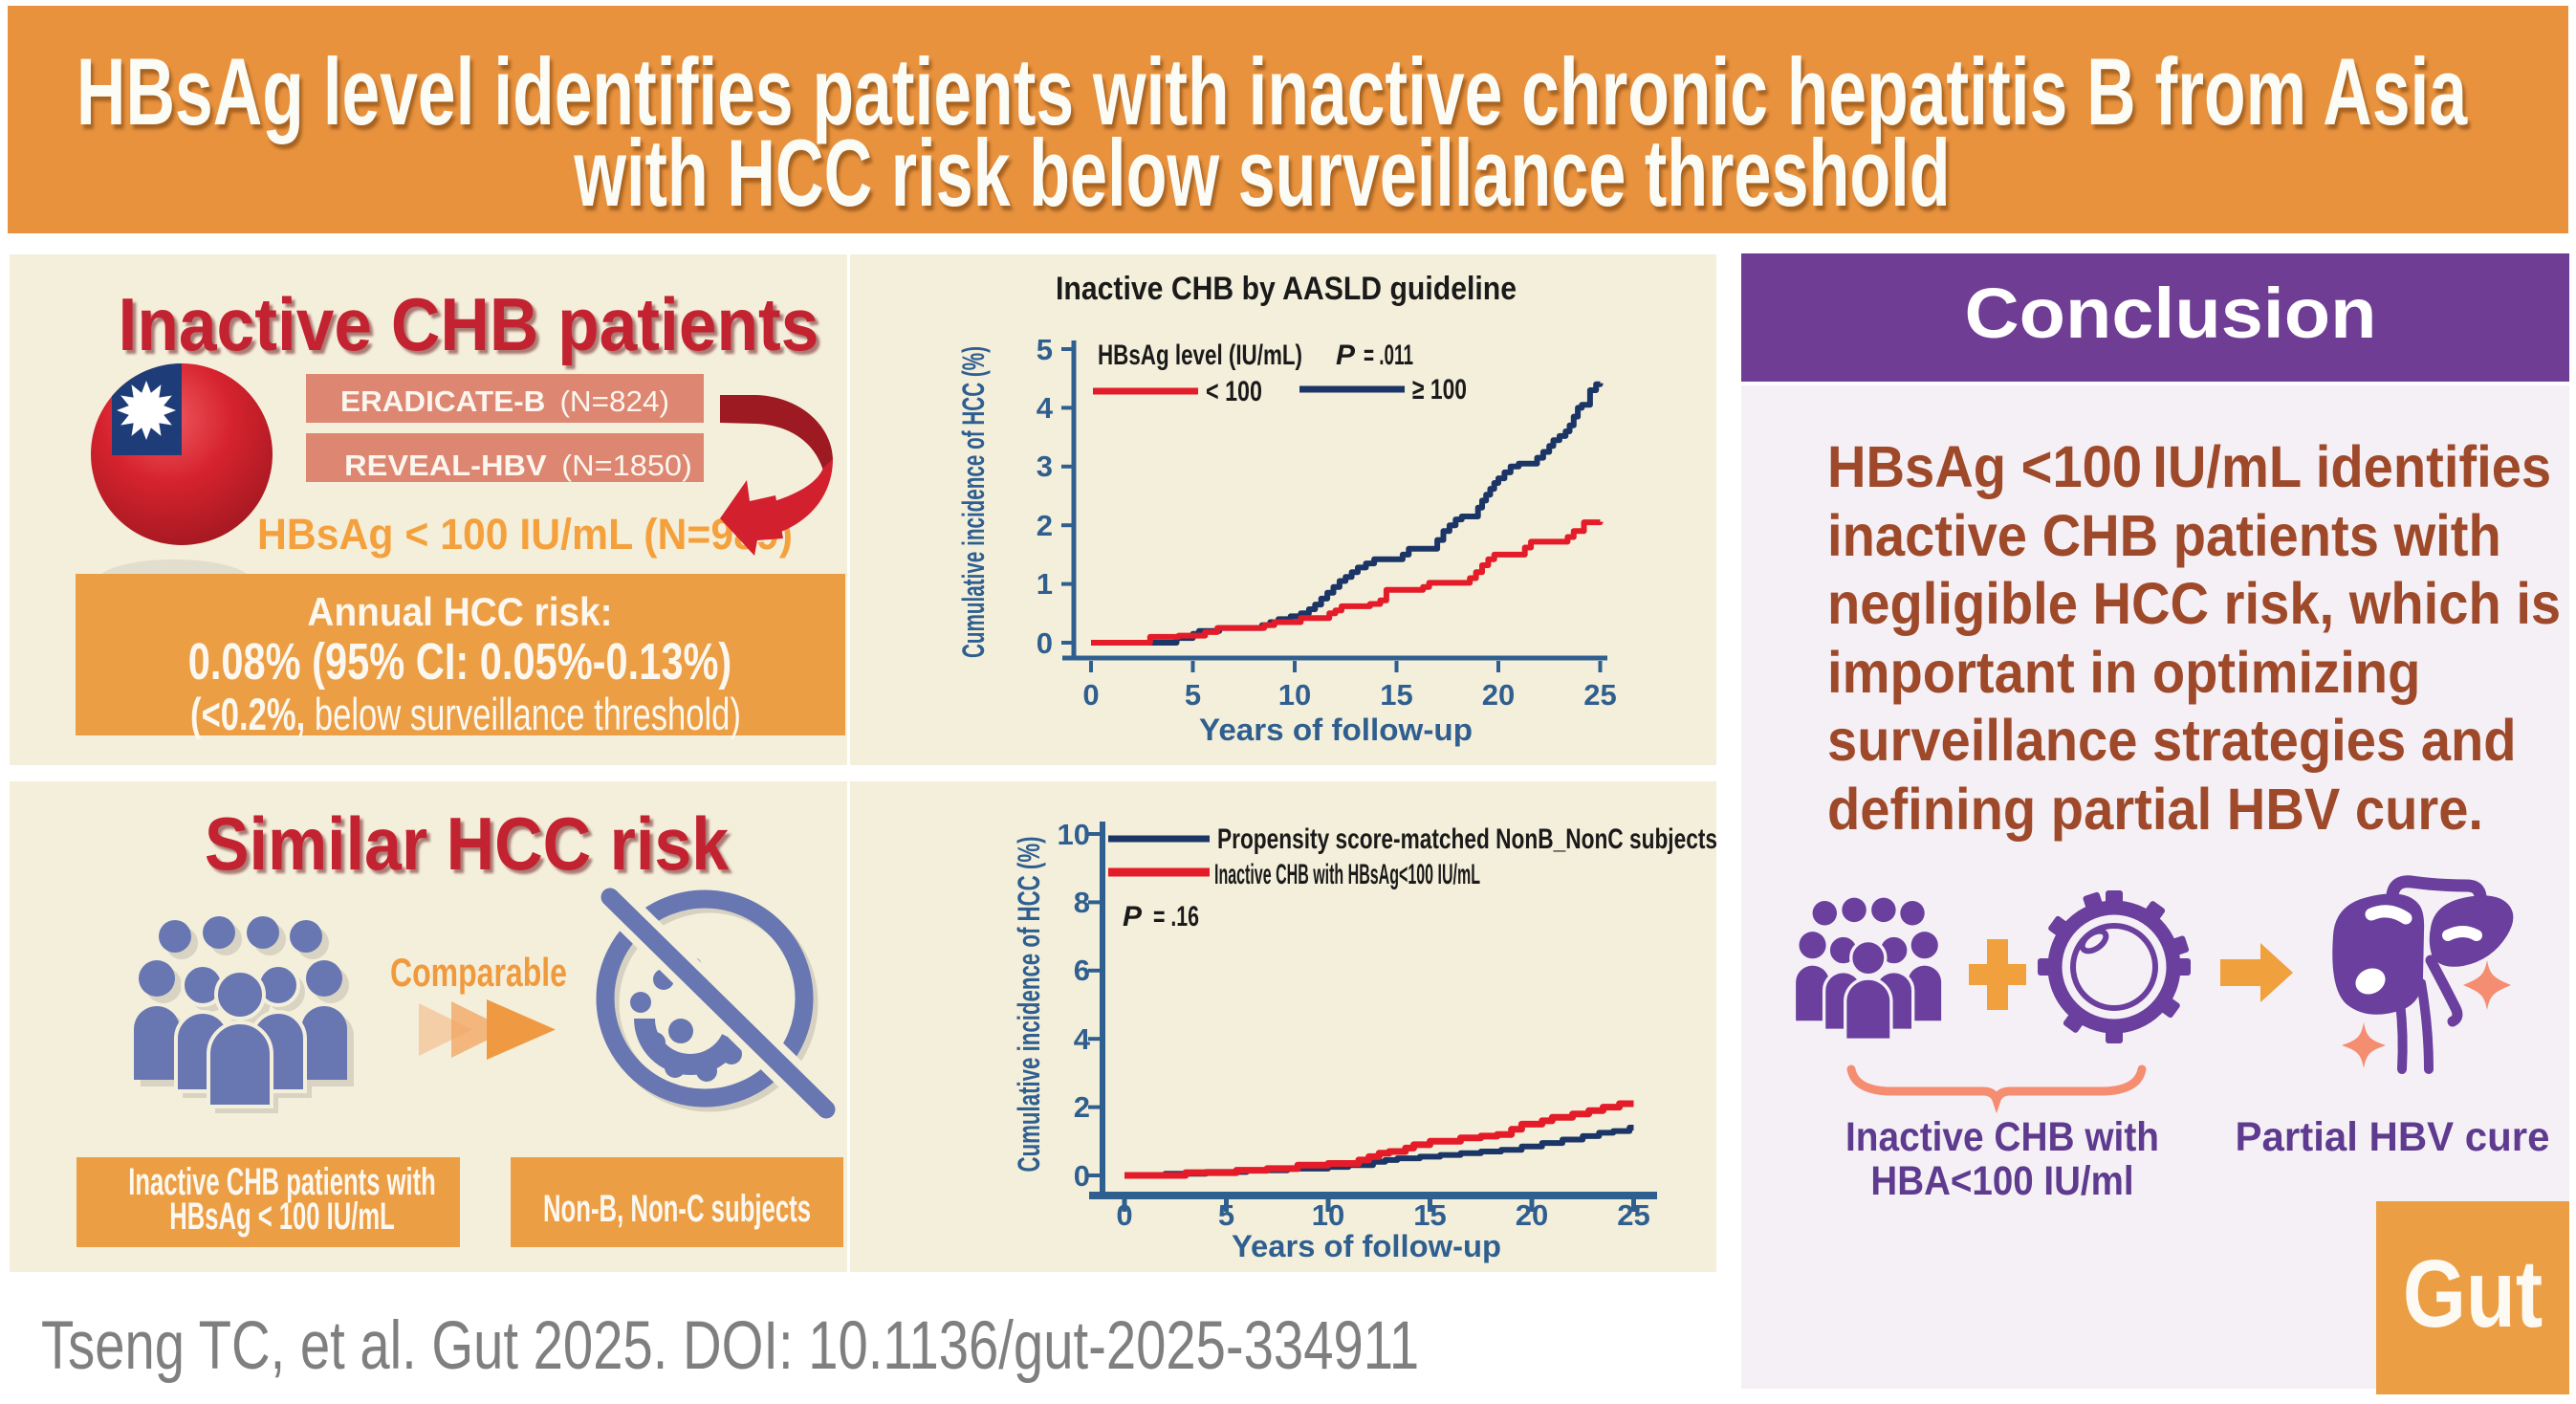  What do you see at coordinates (1045, 584) in the screenshot?
I see `svg-text: 1` at bounding box center [1045, 584].